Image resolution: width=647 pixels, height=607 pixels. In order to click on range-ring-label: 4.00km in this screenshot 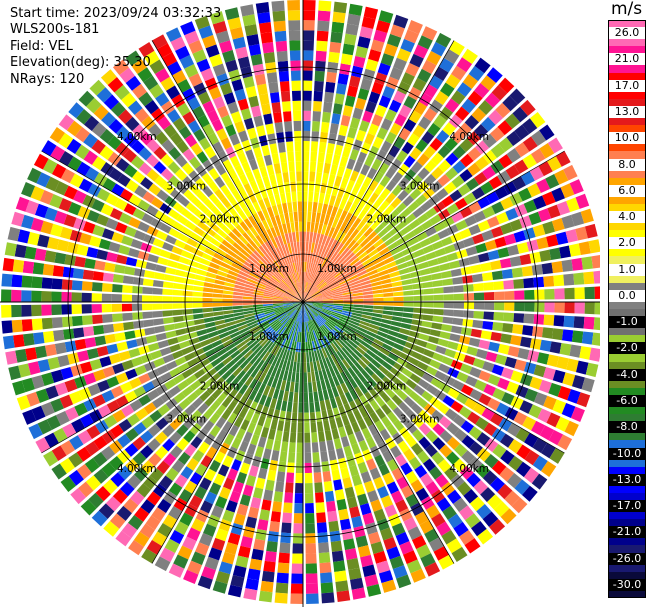, I will do `click(137, 469)`.